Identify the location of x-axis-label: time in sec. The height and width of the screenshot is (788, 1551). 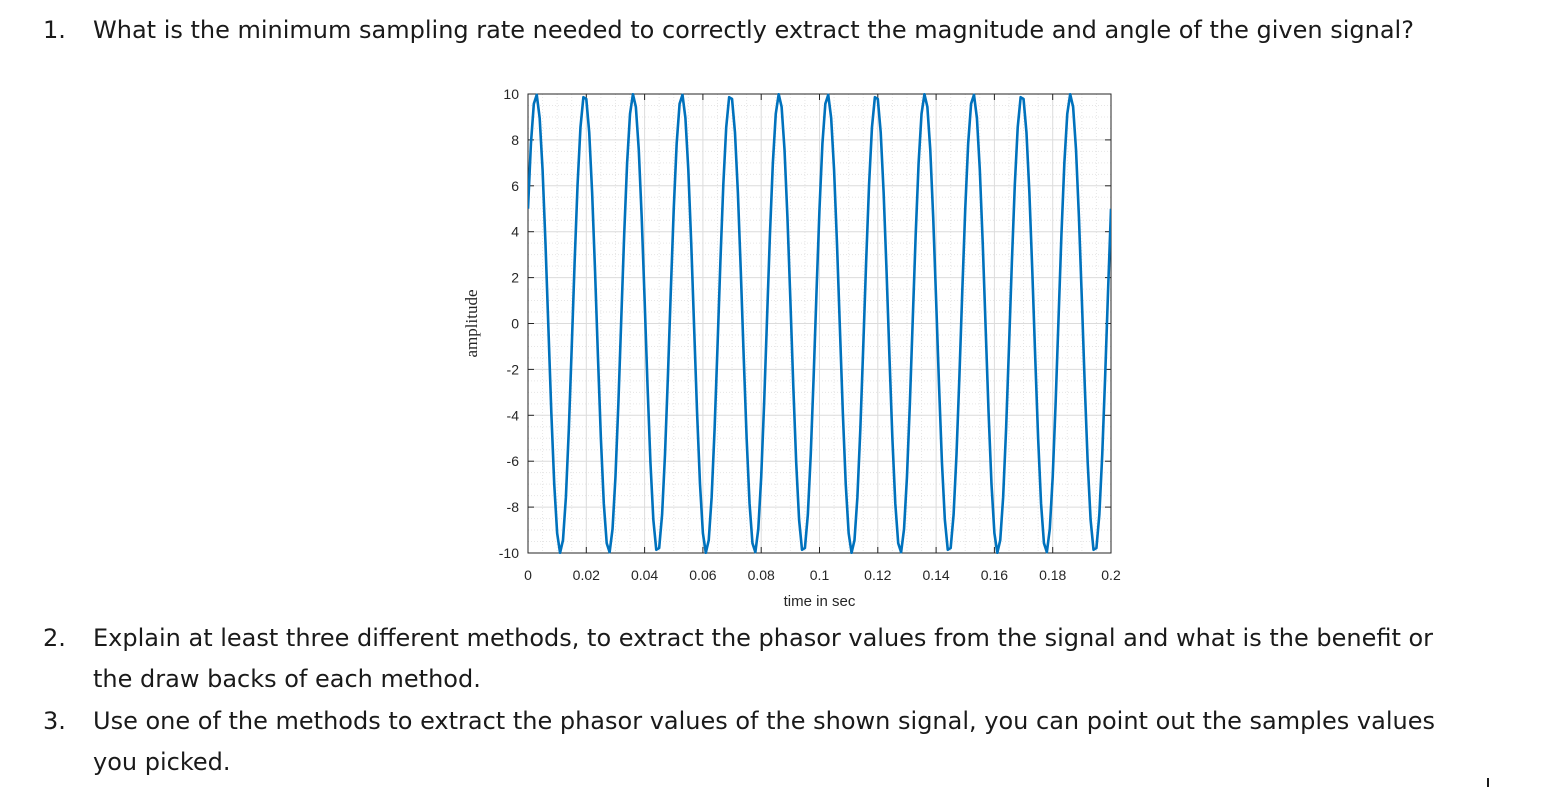
(820, 601).